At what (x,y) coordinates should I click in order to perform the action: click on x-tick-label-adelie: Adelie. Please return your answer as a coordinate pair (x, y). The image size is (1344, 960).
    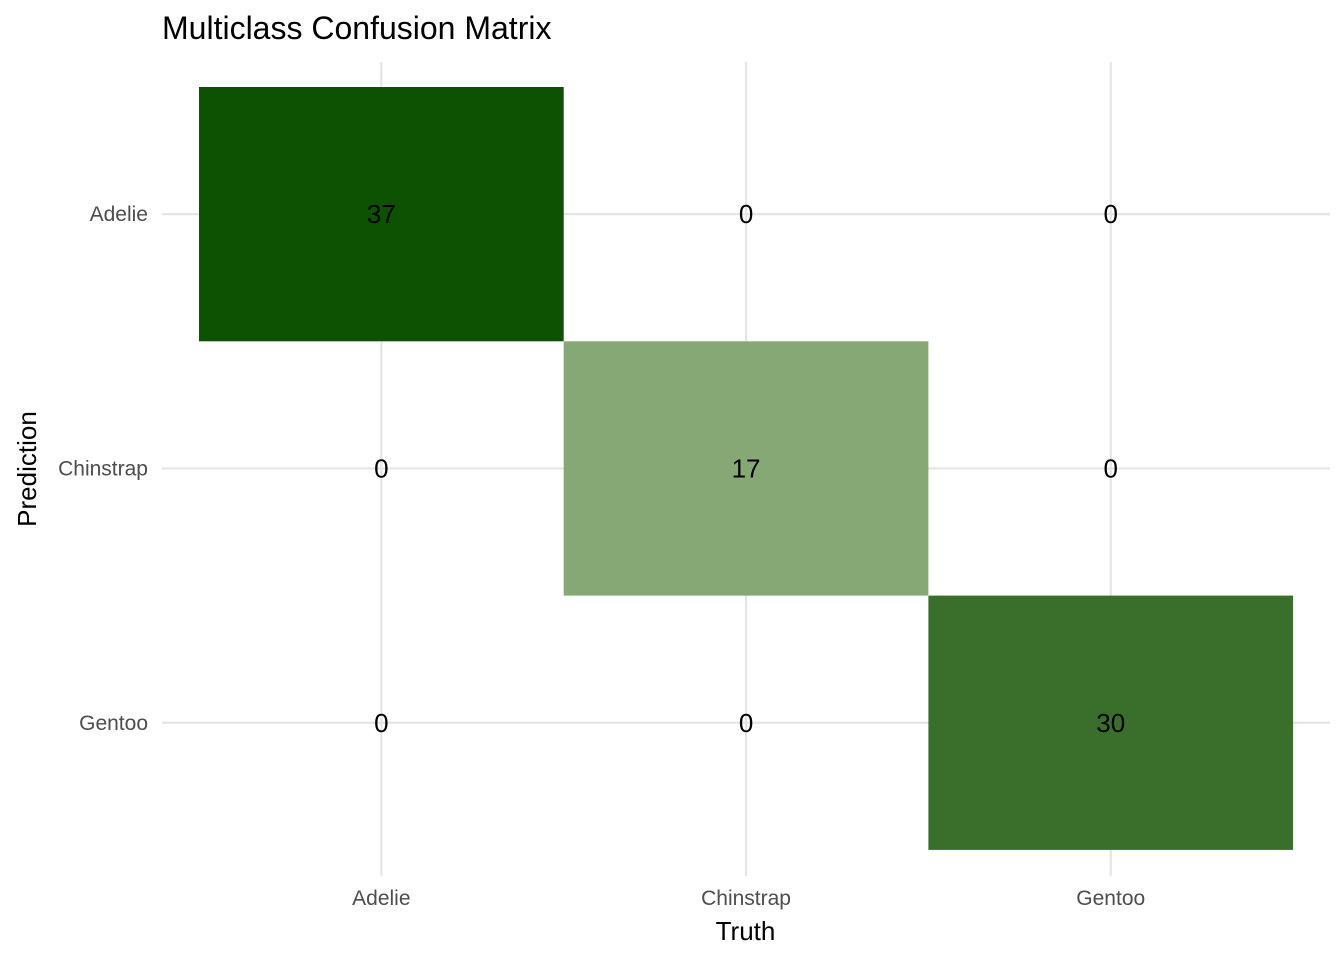
    Looking at the image, I should click on (381, 898).